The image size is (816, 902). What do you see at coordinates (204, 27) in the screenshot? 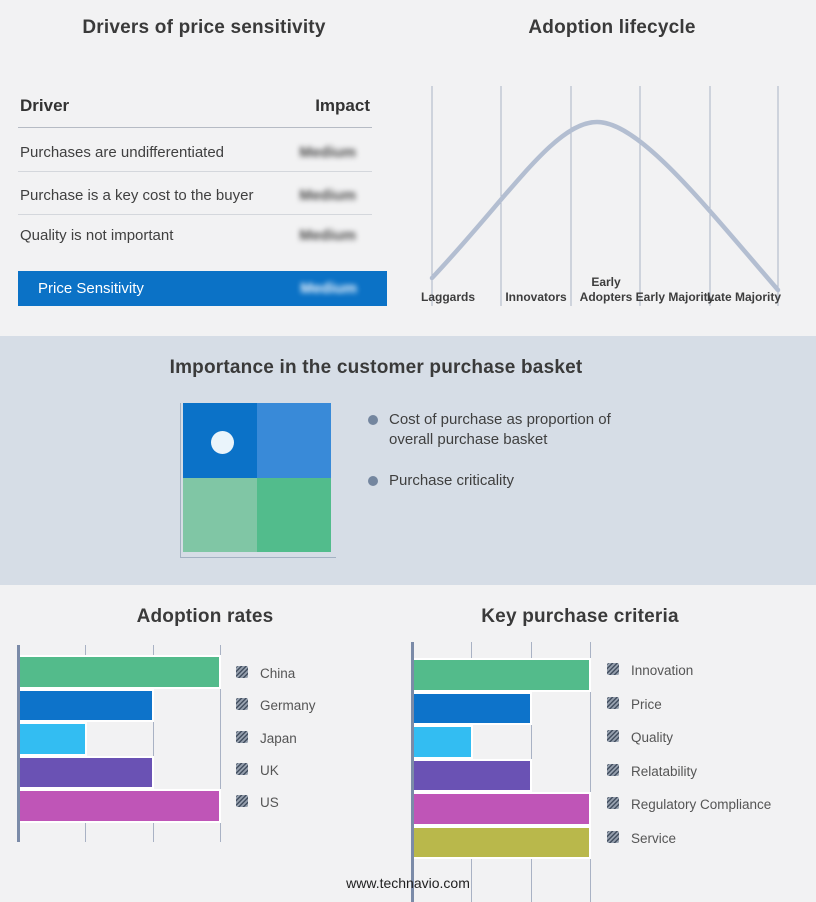
I see `drivers-panel-title: Drivers of price sensitivity` at bounding box center [204, 27].